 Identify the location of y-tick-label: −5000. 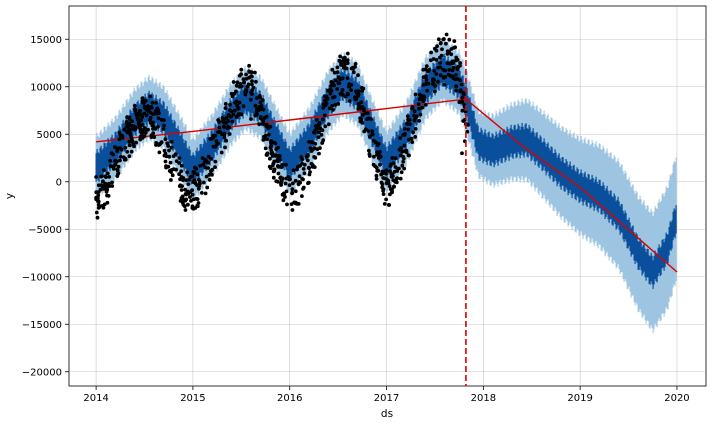
(45, 230).